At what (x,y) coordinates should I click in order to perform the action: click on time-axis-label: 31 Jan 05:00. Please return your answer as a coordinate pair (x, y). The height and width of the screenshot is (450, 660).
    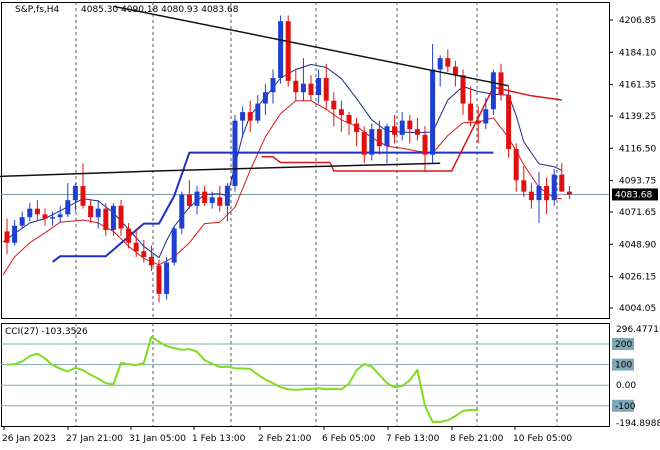
    Looking at the image, I should click on (157, 439).